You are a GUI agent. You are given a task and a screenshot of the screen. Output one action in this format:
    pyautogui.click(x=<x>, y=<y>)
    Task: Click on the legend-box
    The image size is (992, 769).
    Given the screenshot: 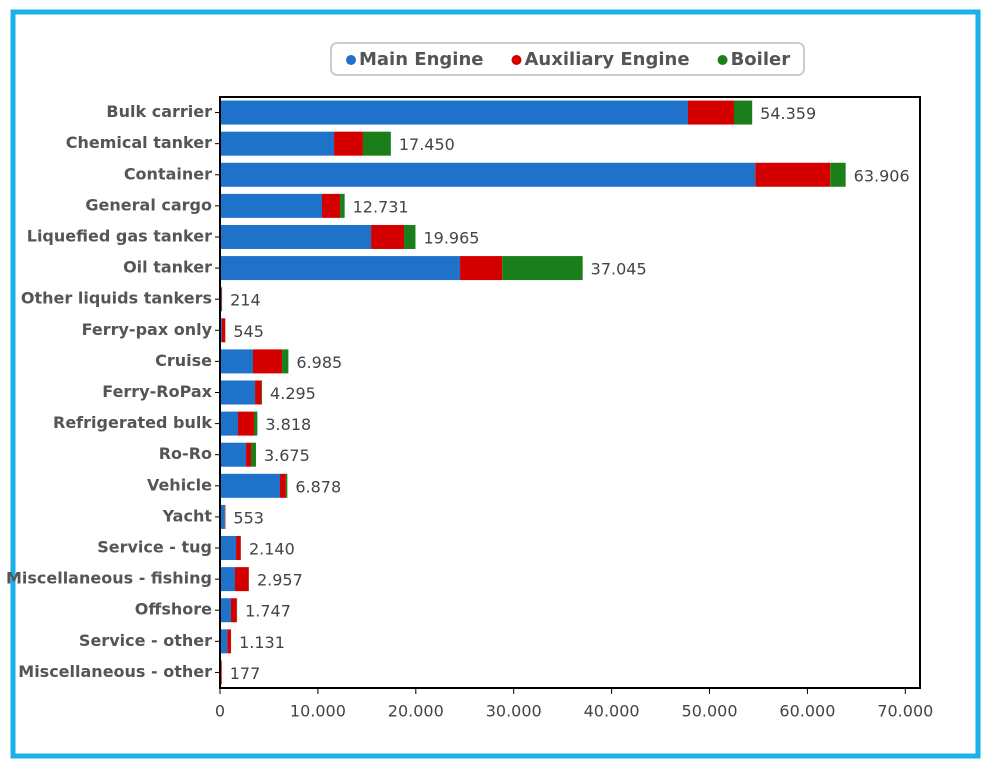 What is the action you would take?
    pyautogui.click(x=567, y=59)
    